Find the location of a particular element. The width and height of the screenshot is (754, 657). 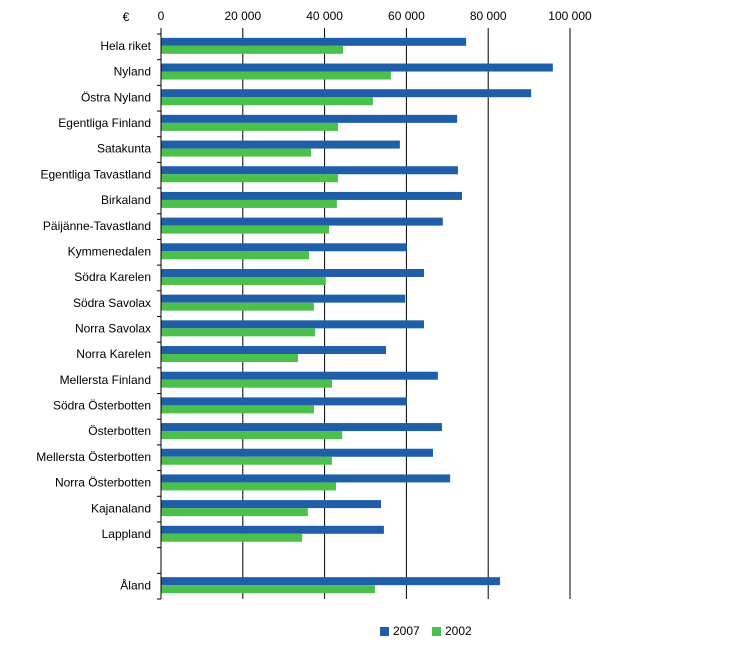

x-tick-label: 20 000 is located at coordinates (242, 16).